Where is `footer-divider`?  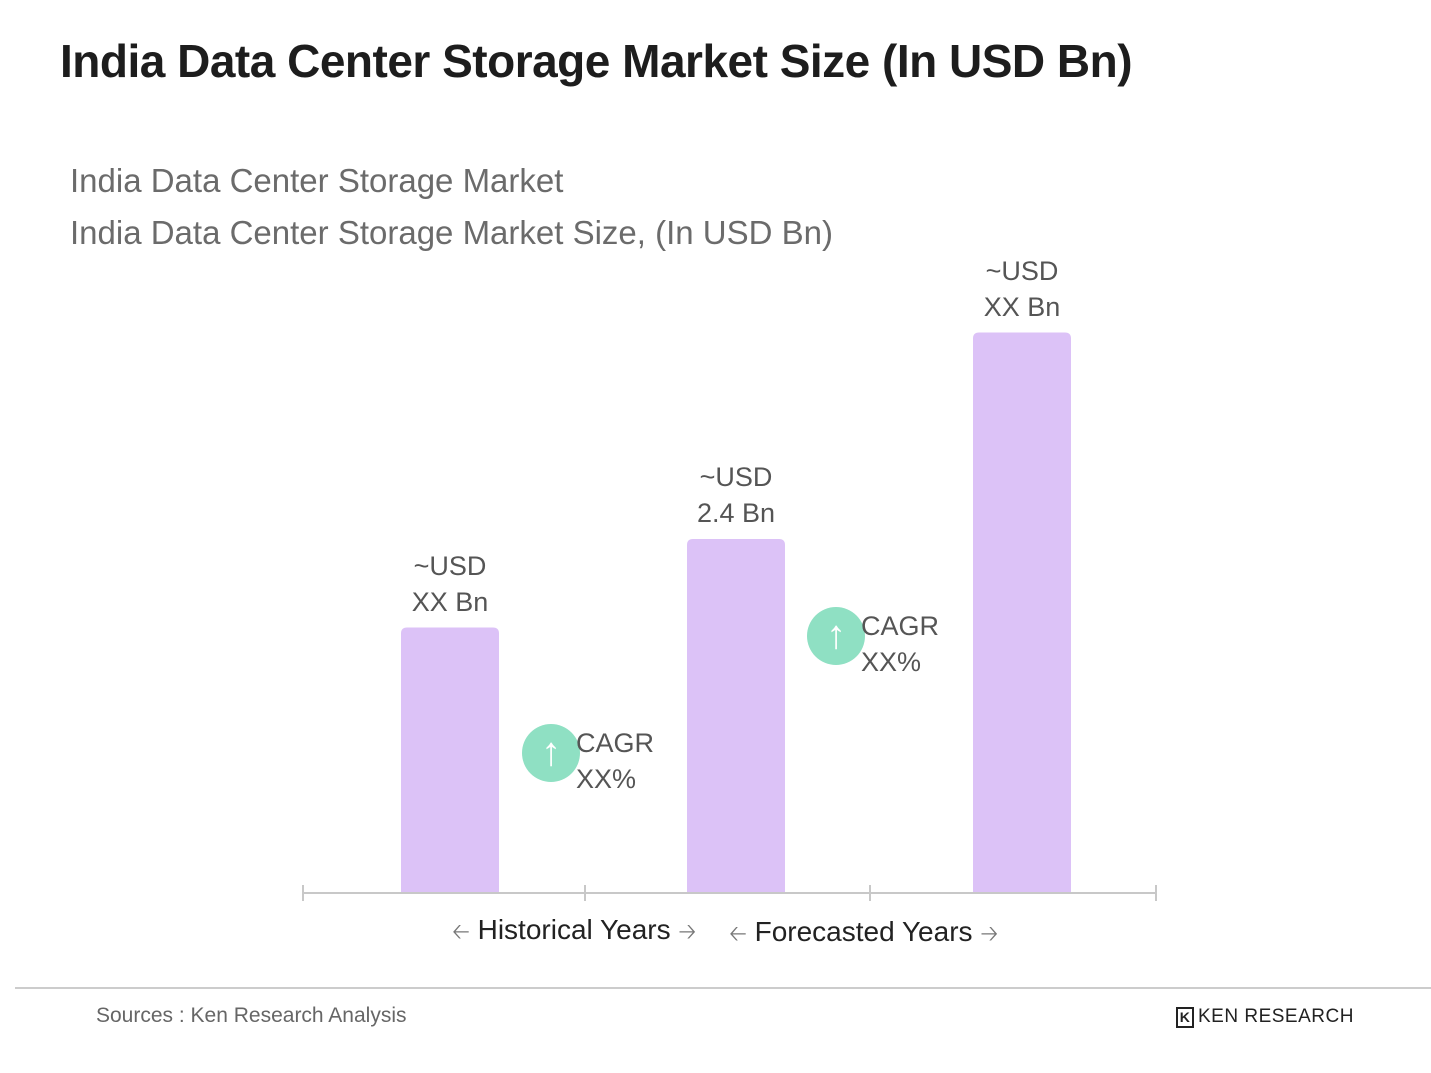 footer-divider is located at coordinates (723, 988).